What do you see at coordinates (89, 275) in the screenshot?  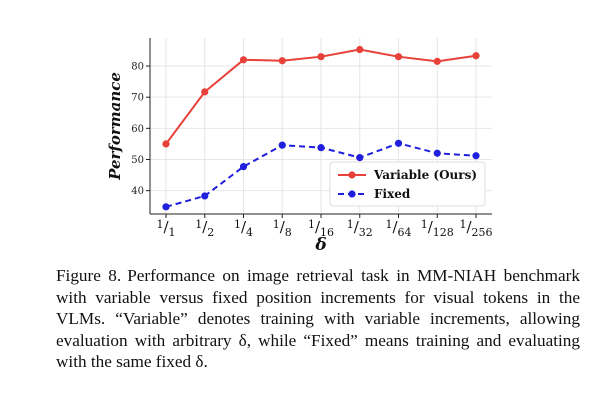 I see `caption-label: Figure 8.` at bounding box center [89, 275].